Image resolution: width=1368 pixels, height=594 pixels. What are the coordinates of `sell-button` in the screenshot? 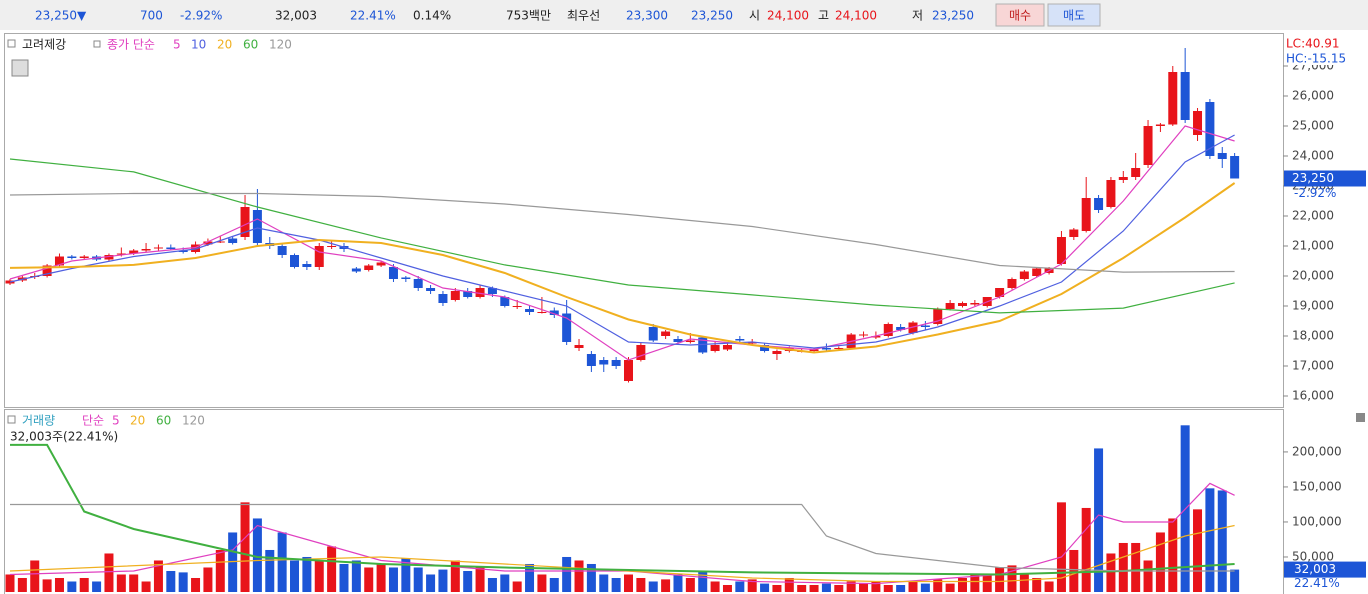 It's located at (1074, 15).